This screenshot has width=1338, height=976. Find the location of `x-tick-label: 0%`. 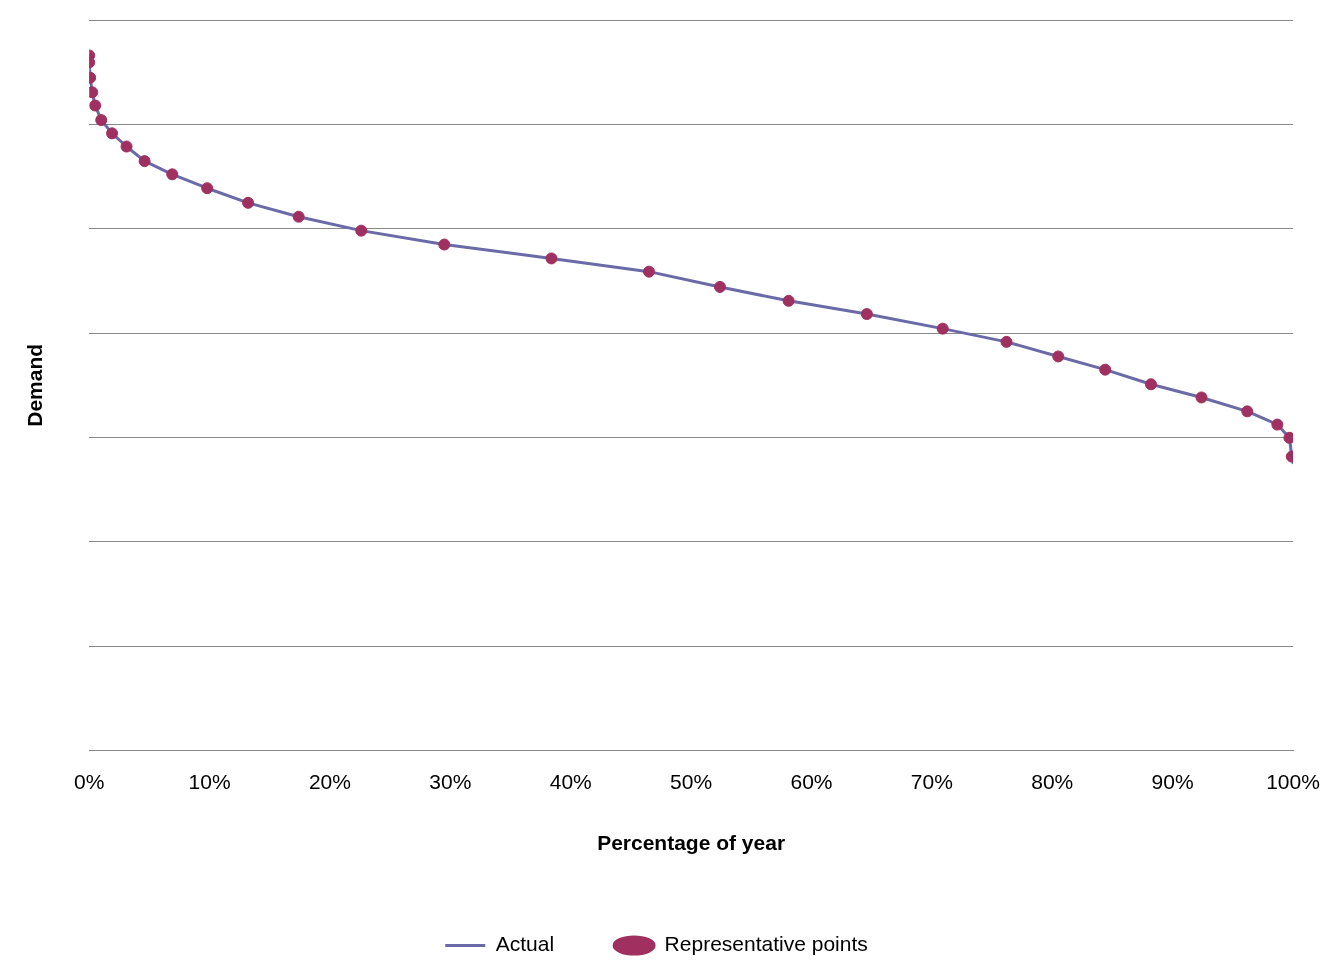

x-tick-label: 0% is located at coordinates (89, 781).